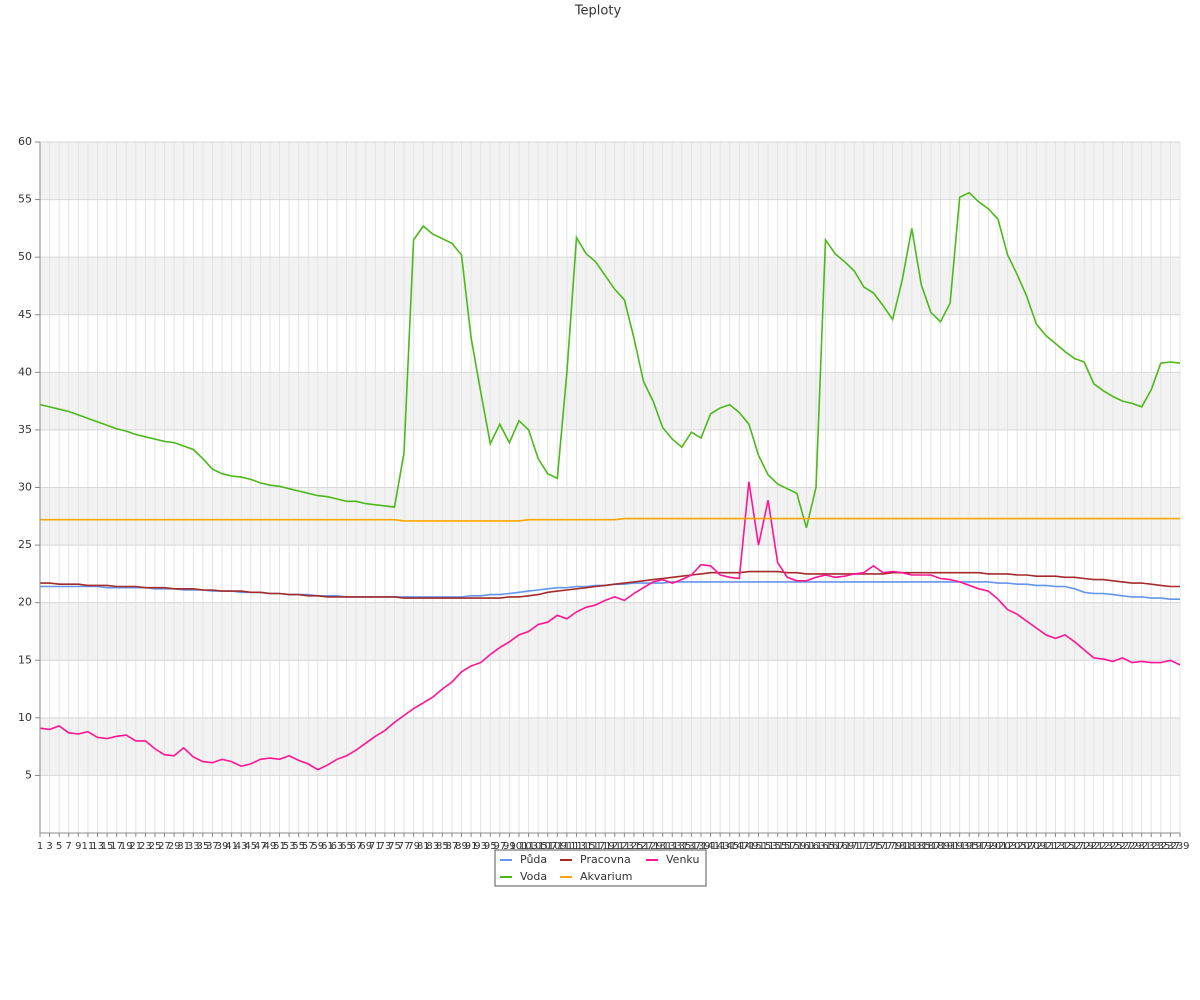 Image resolution: width=1200 pixels, height=1000 pixels. Describe the element at coordinates (471, 846) in the screenshot. I see `x-tick-label: 91` at that location.